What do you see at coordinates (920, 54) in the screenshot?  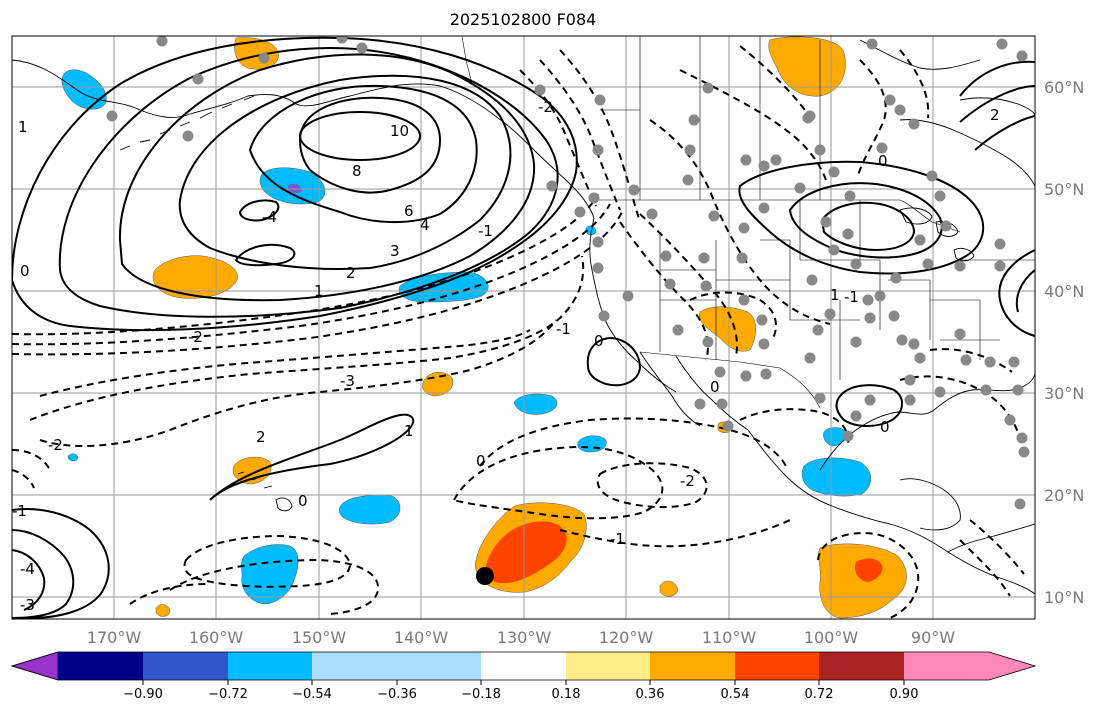 I see `hudson-bay-coast` at bounding box center [920, 54].